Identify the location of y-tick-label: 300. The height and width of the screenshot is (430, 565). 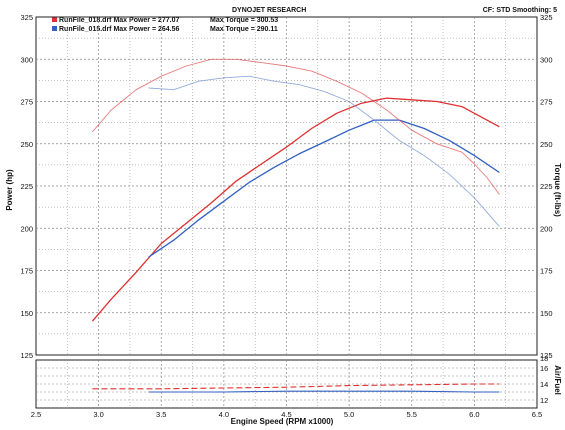
(26, 59).